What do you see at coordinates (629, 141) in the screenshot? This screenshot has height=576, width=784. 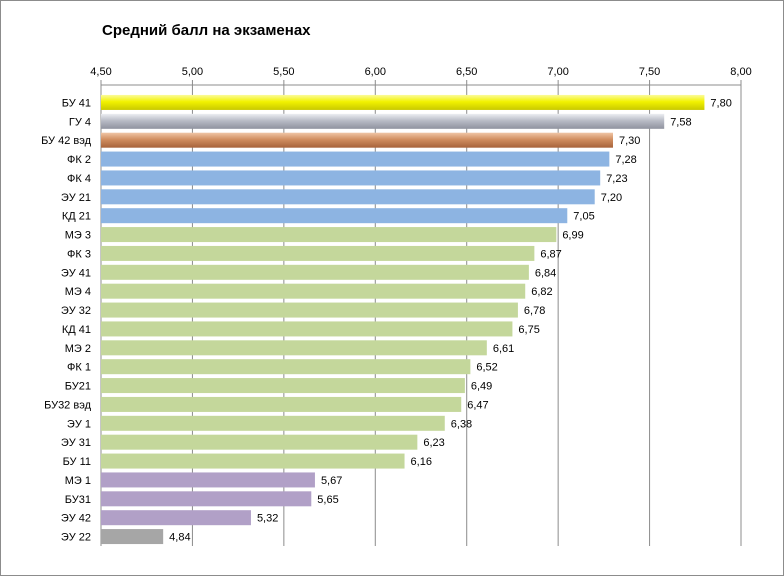 I see `data-label: 7,30` at bounding box center [629, 141].